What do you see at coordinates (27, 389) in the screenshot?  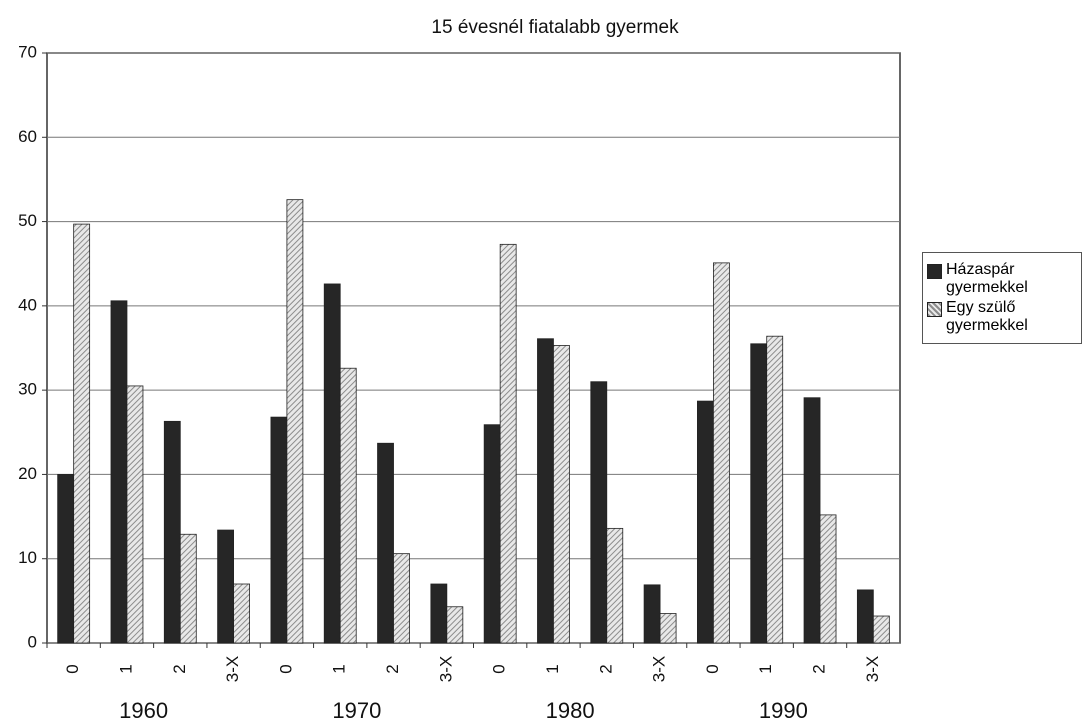 I see `y-tick-label: 30` at bounding box center [27, 389].